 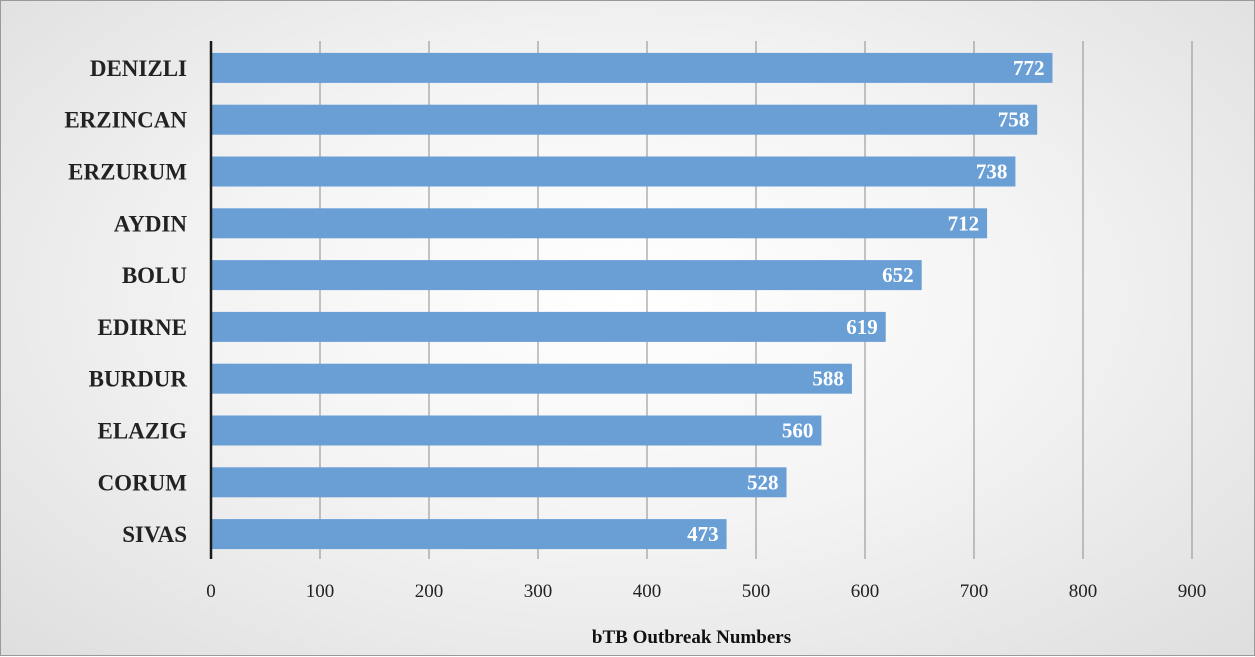 I want to click on data-label: 588, so click(x=828, y=379).